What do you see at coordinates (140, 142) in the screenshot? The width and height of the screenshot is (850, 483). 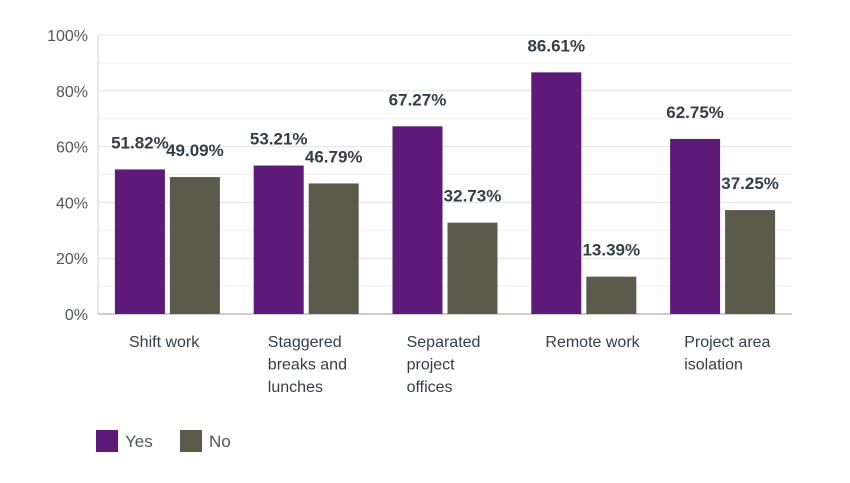 I see `data-label: 51.82%` at bounding box center [140, 142].